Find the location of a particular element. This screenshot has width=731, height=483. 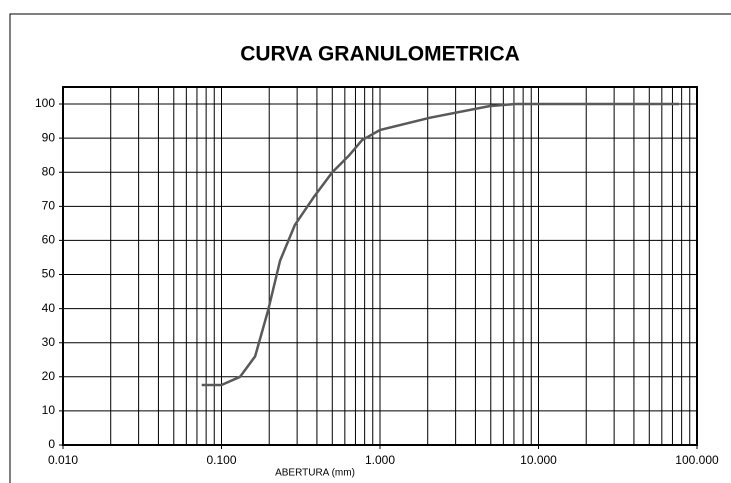

x-tick-label: 0.100 is located at coordinates (221, 460).